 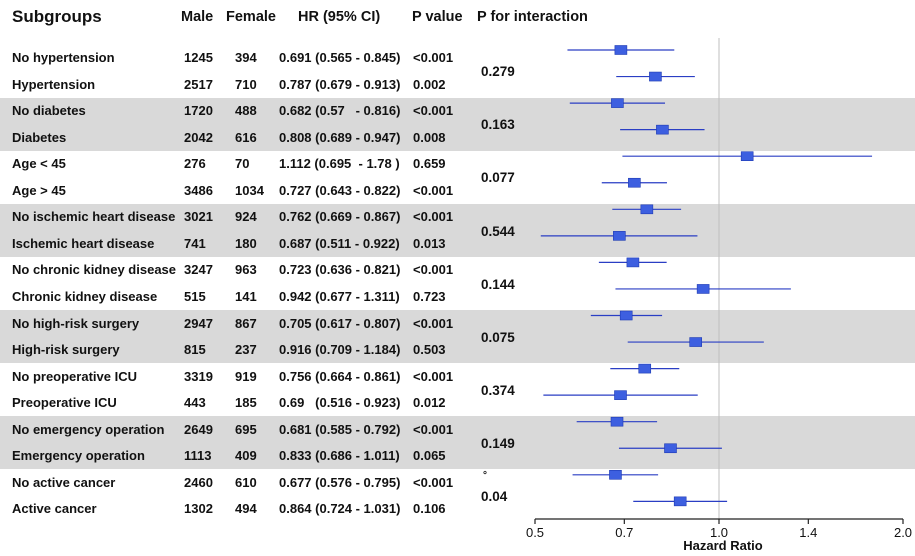 What do you see at coordinates (39, 164) in the screenshot?
I see `subgroup-label: Age < 45` at bounding box center [39, 164].